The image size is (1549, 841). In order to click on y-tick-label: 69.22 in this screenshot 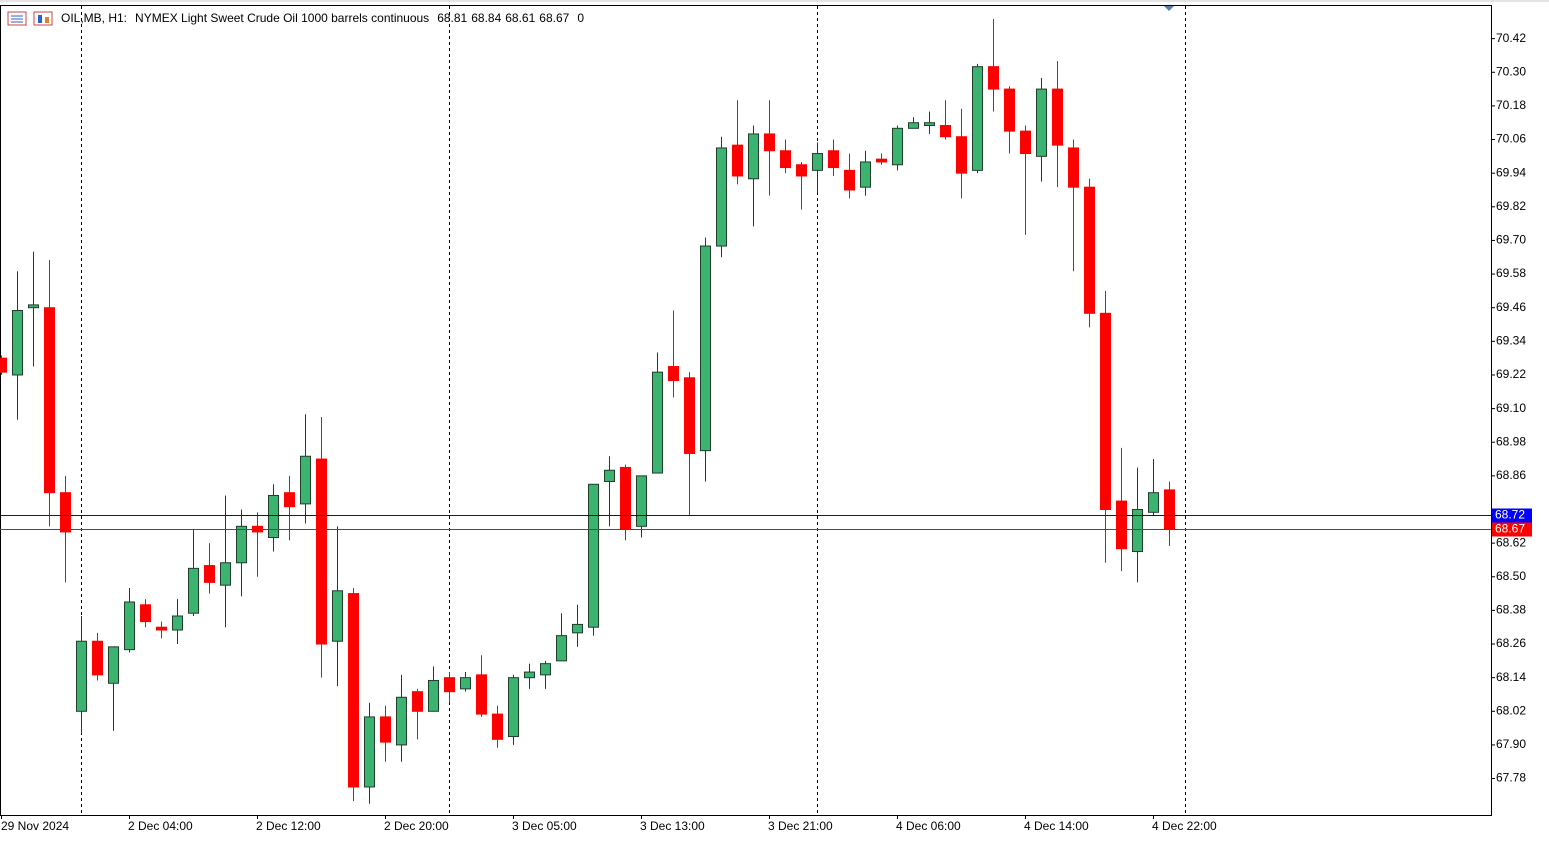, I will do `click(1511, 374)`.